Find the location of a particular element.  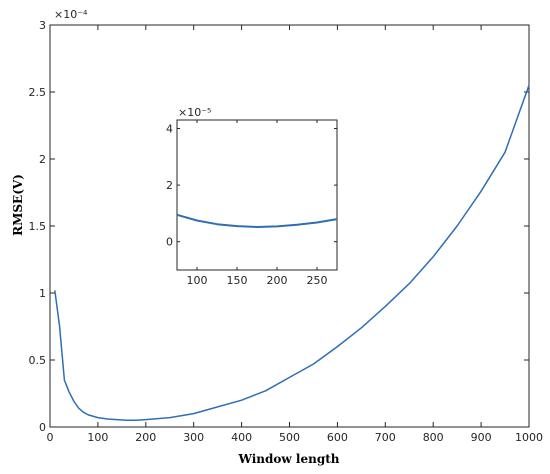

inset-y-tick-label: 2 is located at coordinates (169, 185).